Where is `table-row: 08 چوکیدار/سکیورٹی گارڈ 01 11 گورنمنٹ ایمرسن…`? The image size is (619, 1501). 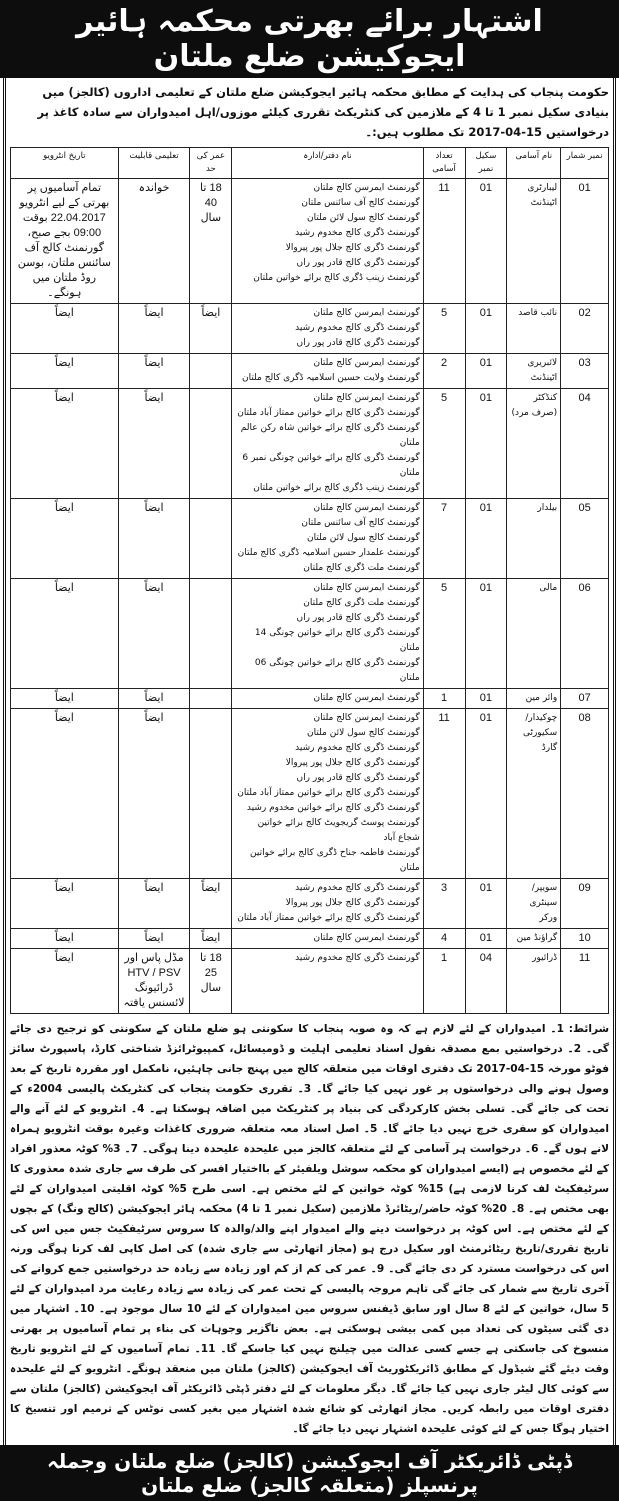 table-row: 08 چوکیدار/سکیورٹی گارڈ 01 11 گورنمنٹ ایمرسن… is located at coordinates (309, 793).